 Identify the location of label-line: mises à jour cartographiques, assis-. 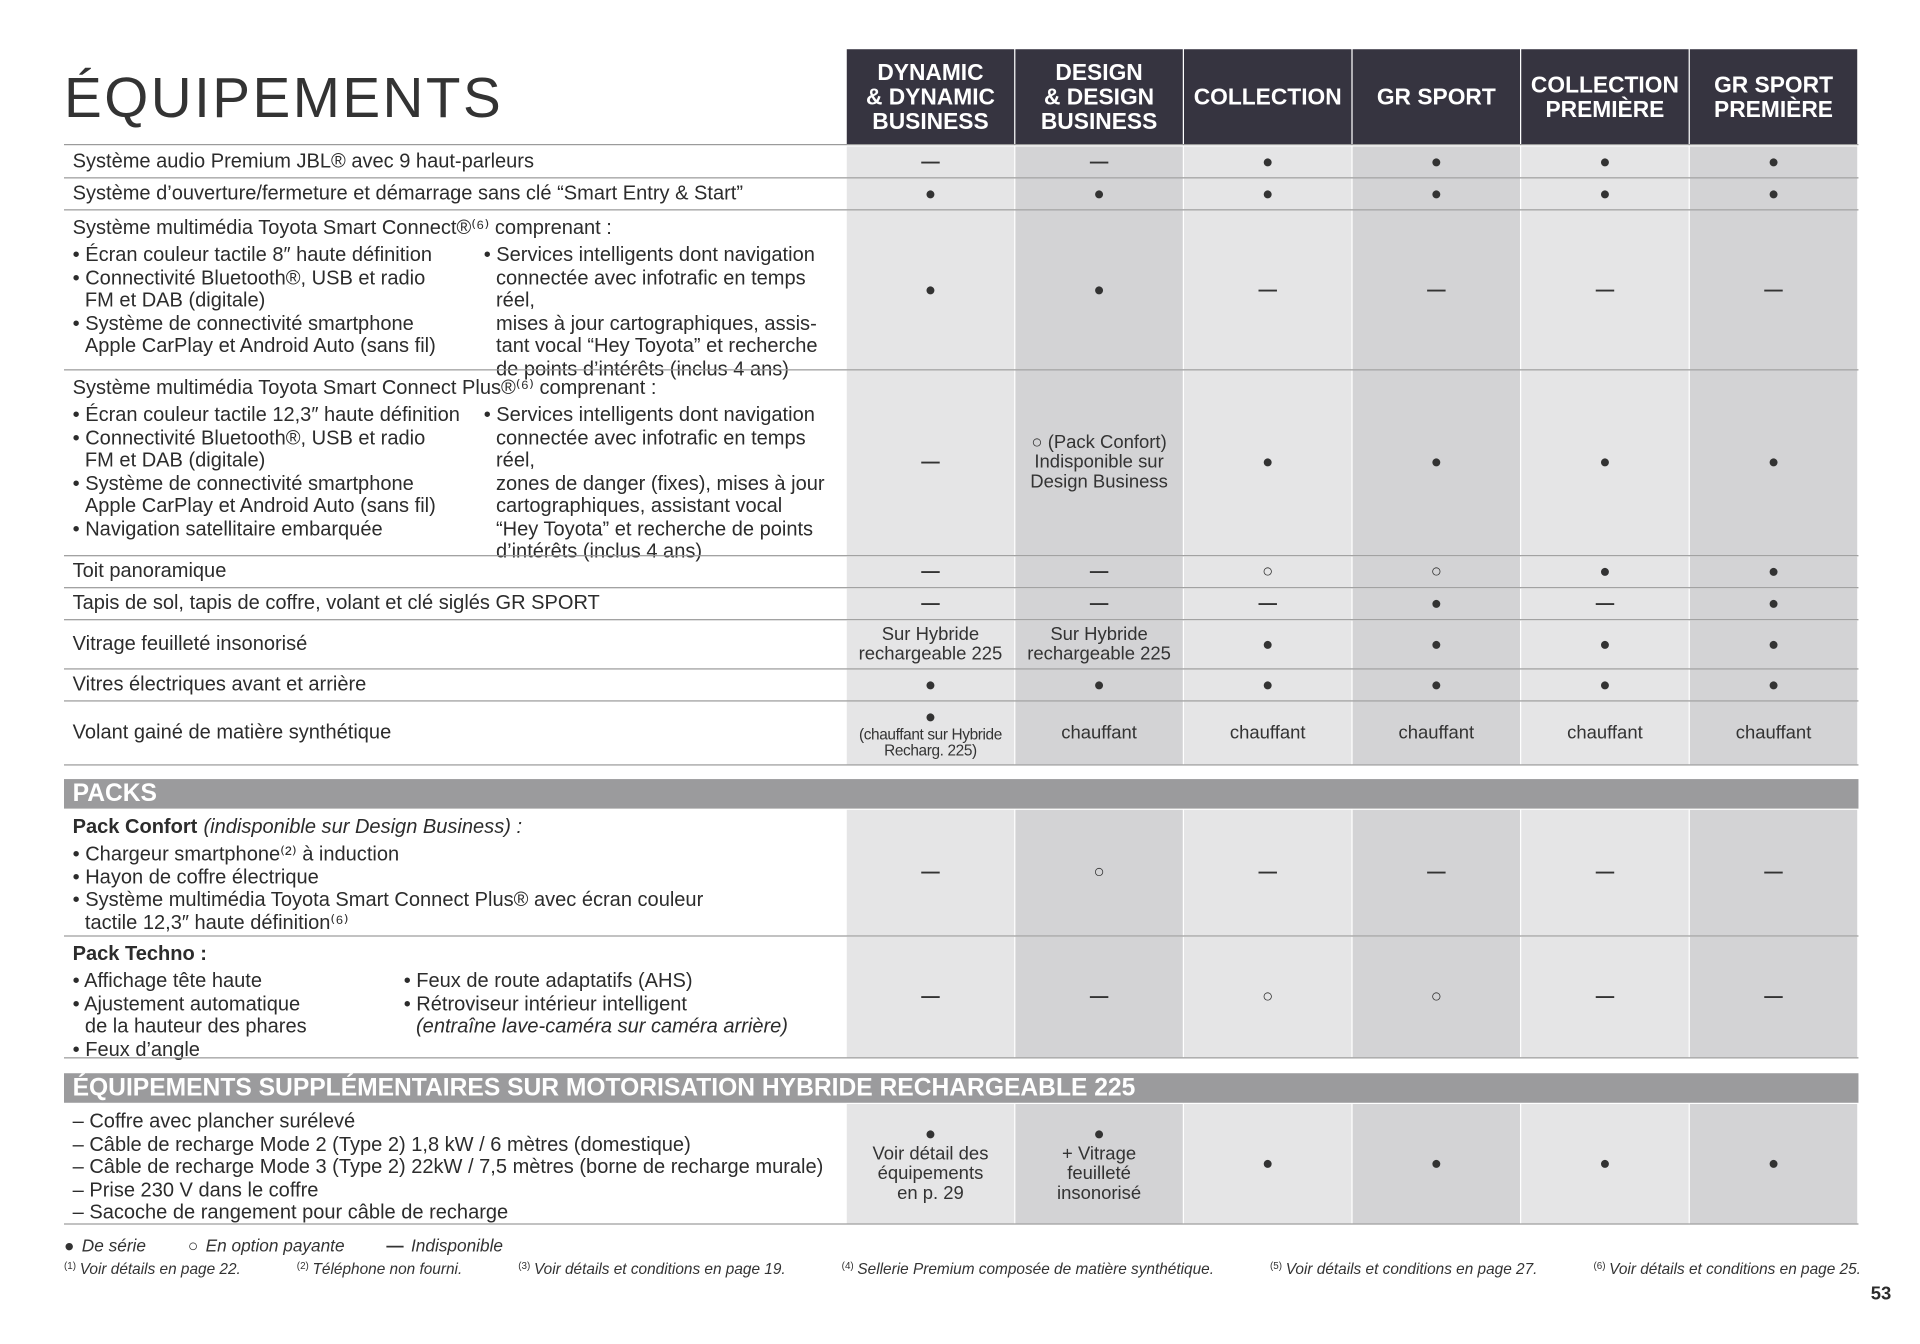
(656, 323).